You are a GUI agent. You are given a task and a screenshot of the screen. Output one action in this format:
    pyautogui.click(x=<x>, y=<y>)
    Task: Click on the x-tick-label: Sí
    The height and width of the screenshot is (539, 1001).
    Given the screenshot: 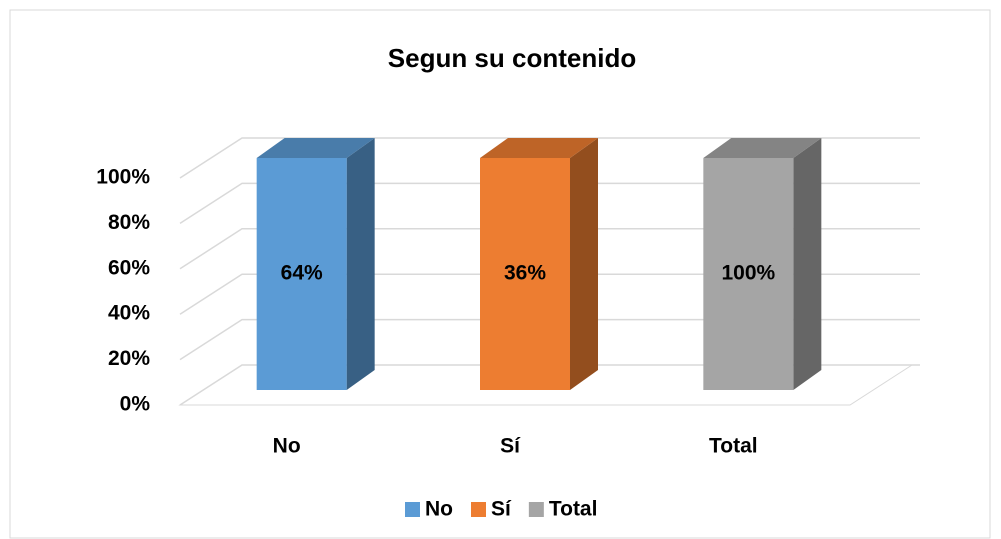 What is the action you would take?
    pyautogui.click(x=510, y=446)
    